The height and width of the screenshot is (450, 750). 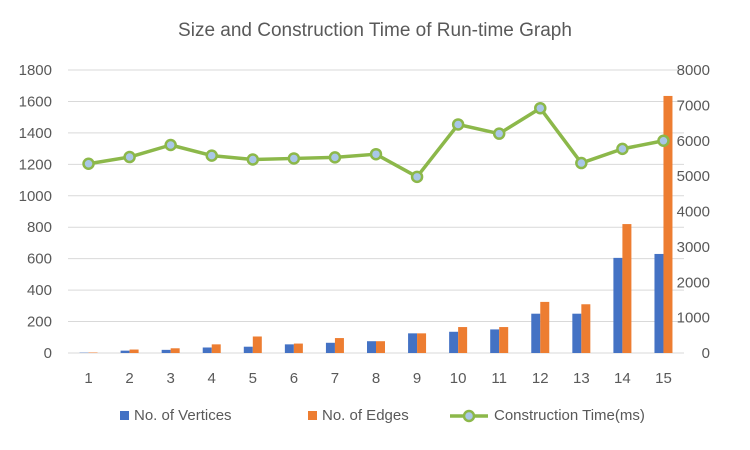 I want to click on legend-swatch-edges, so click(x=312, y=415).